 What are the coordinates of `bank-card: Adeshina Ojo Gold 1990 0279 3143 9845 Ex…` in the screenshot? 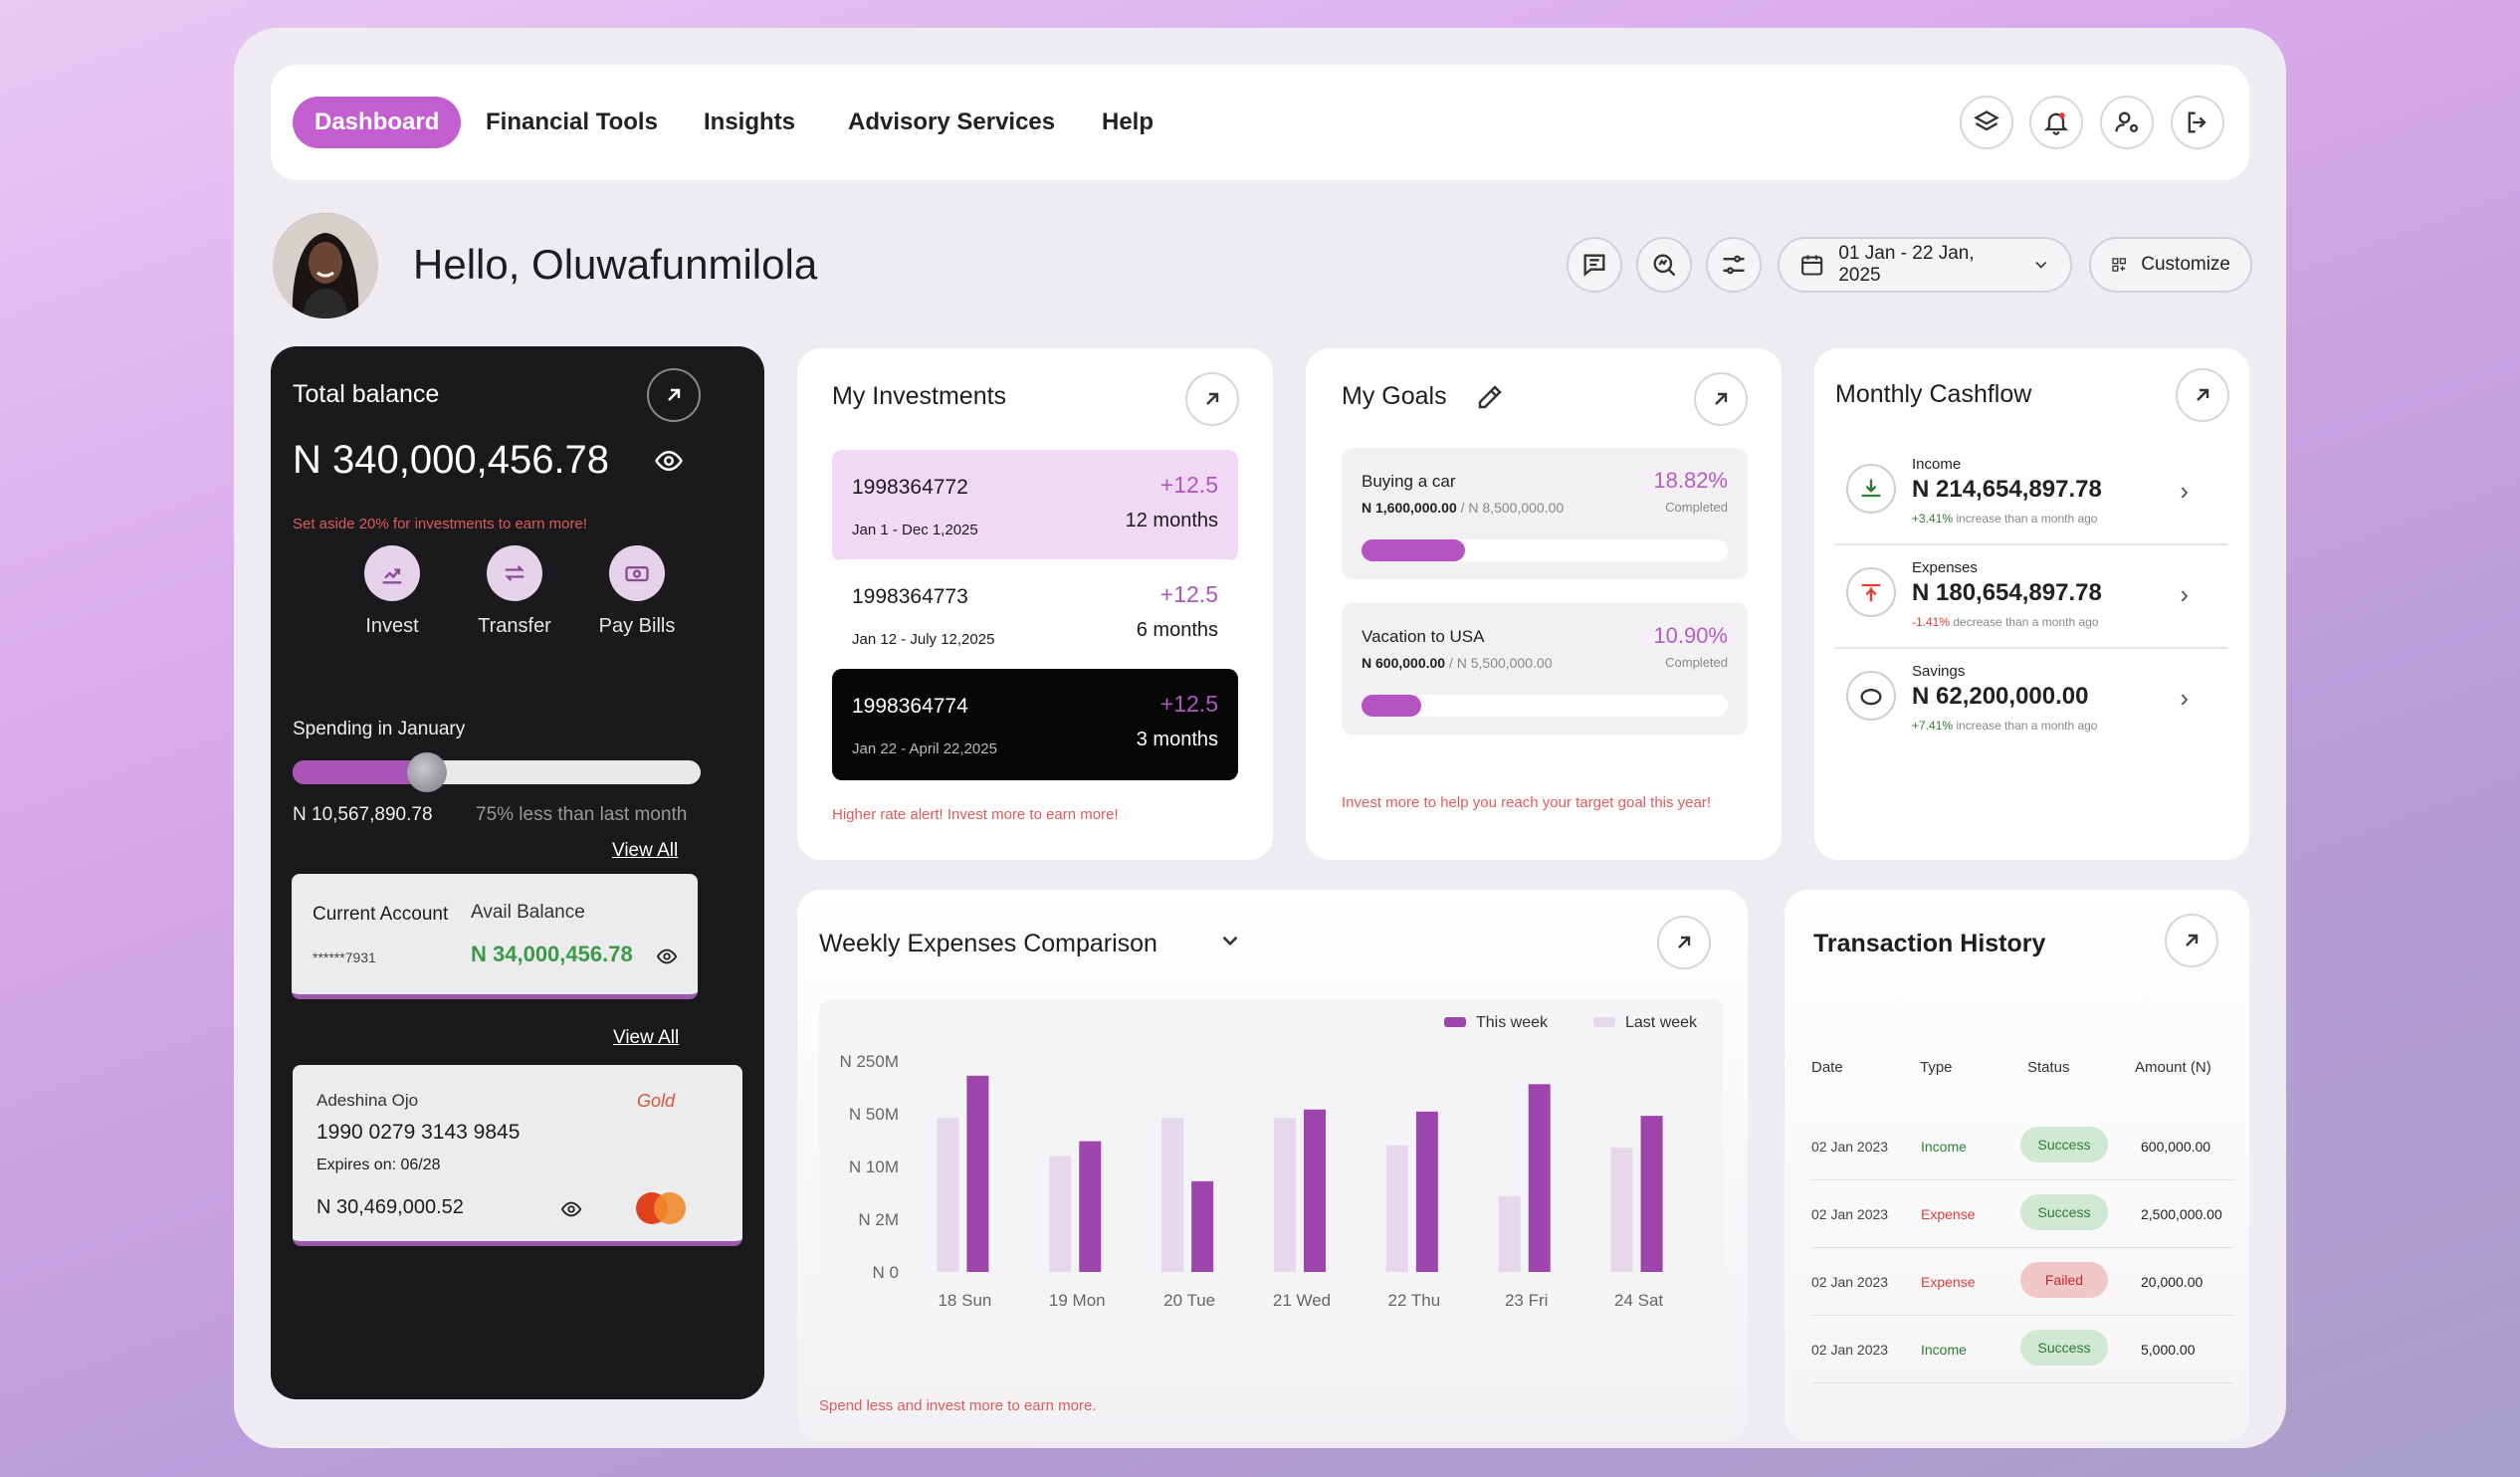 It's located at (517, 1155).